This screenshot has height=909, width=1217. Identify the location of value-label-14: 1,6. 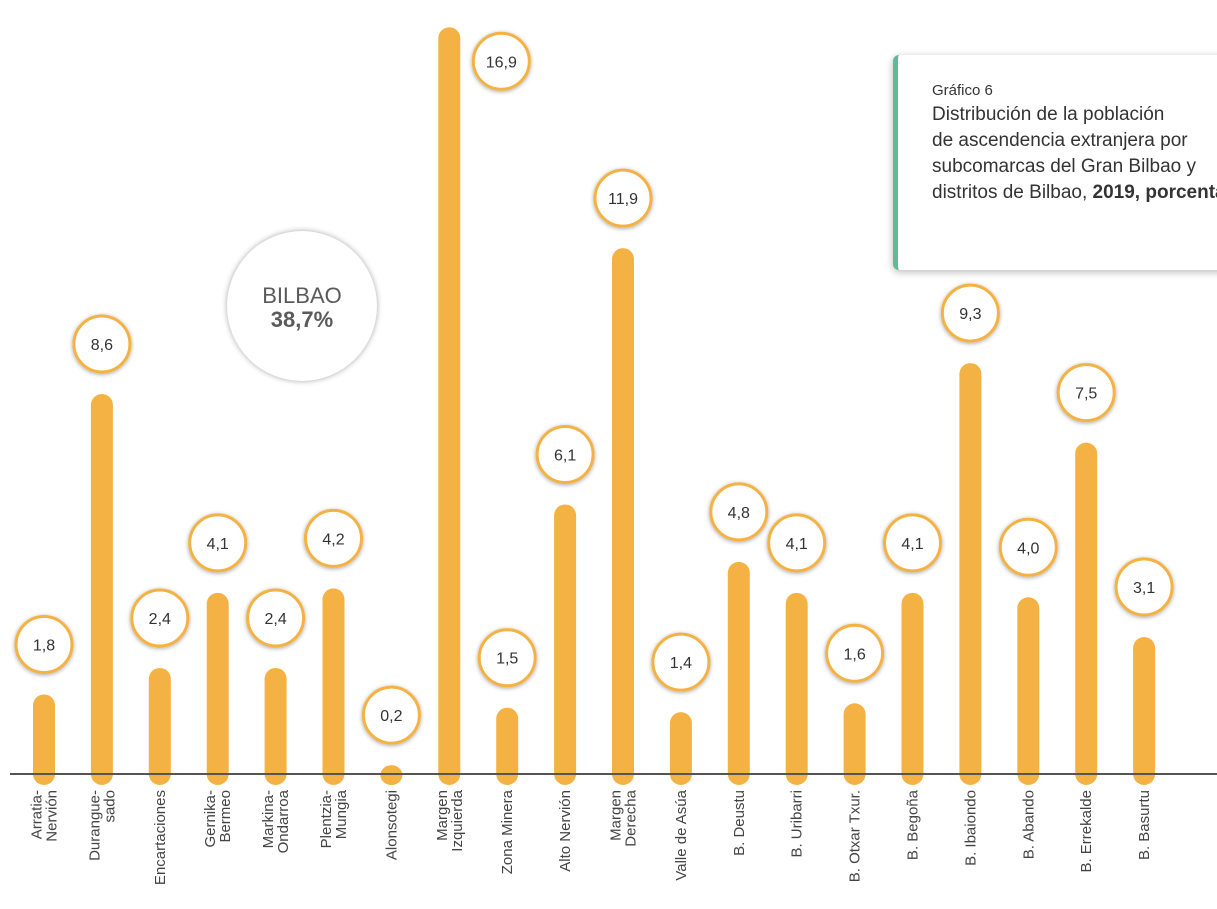
(854, 654).